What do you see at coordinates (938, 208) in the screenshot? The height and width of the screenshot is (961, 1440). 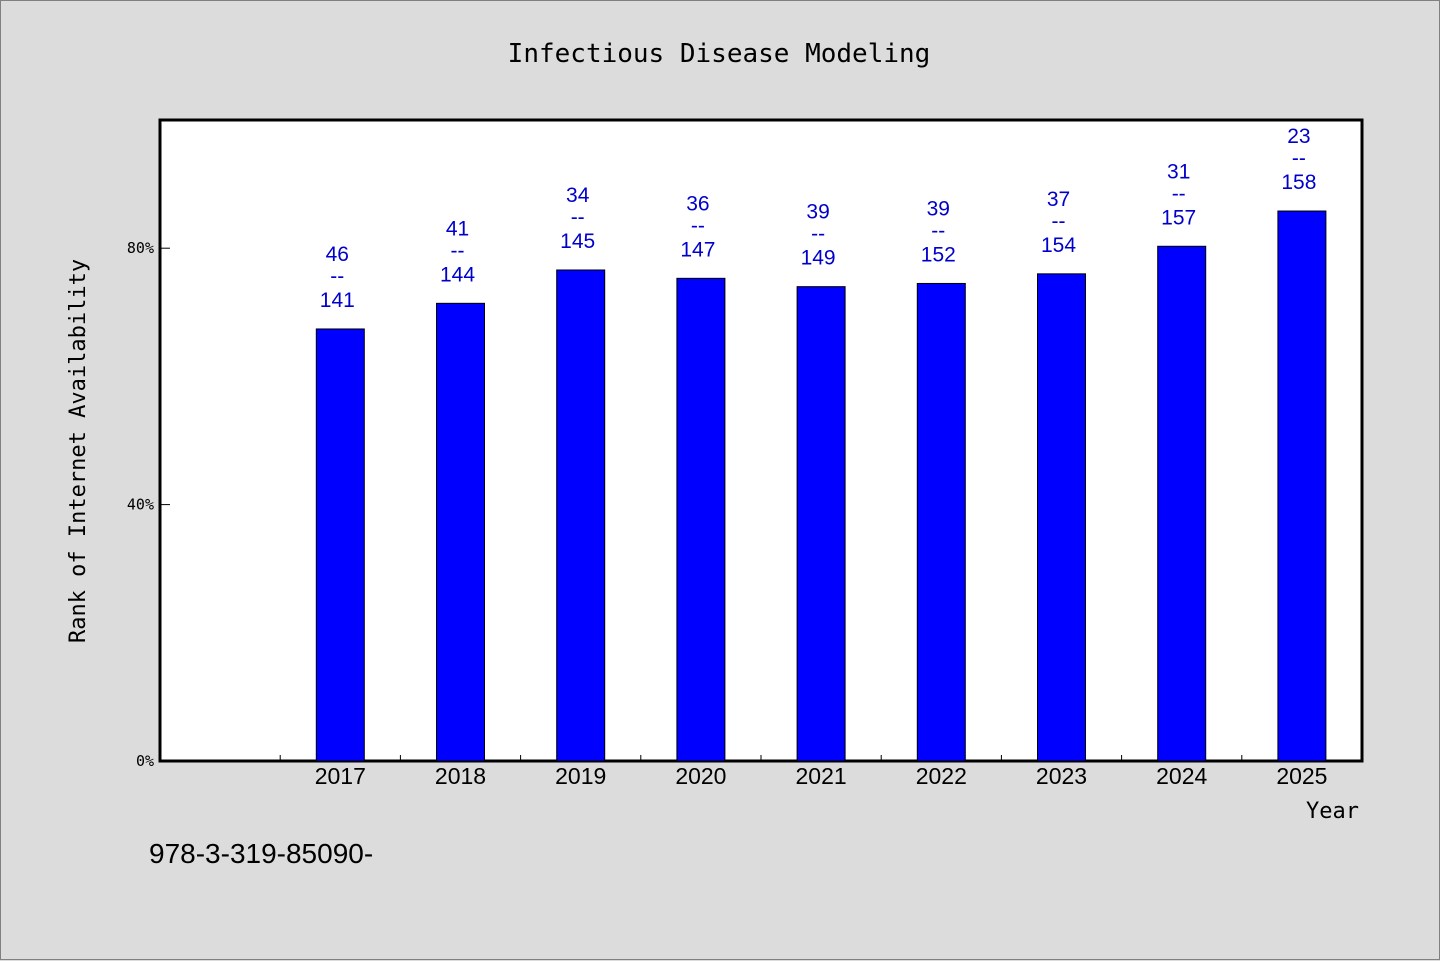 I see `bar-label-2022-rank: 39` at bounding box center [938, 208].